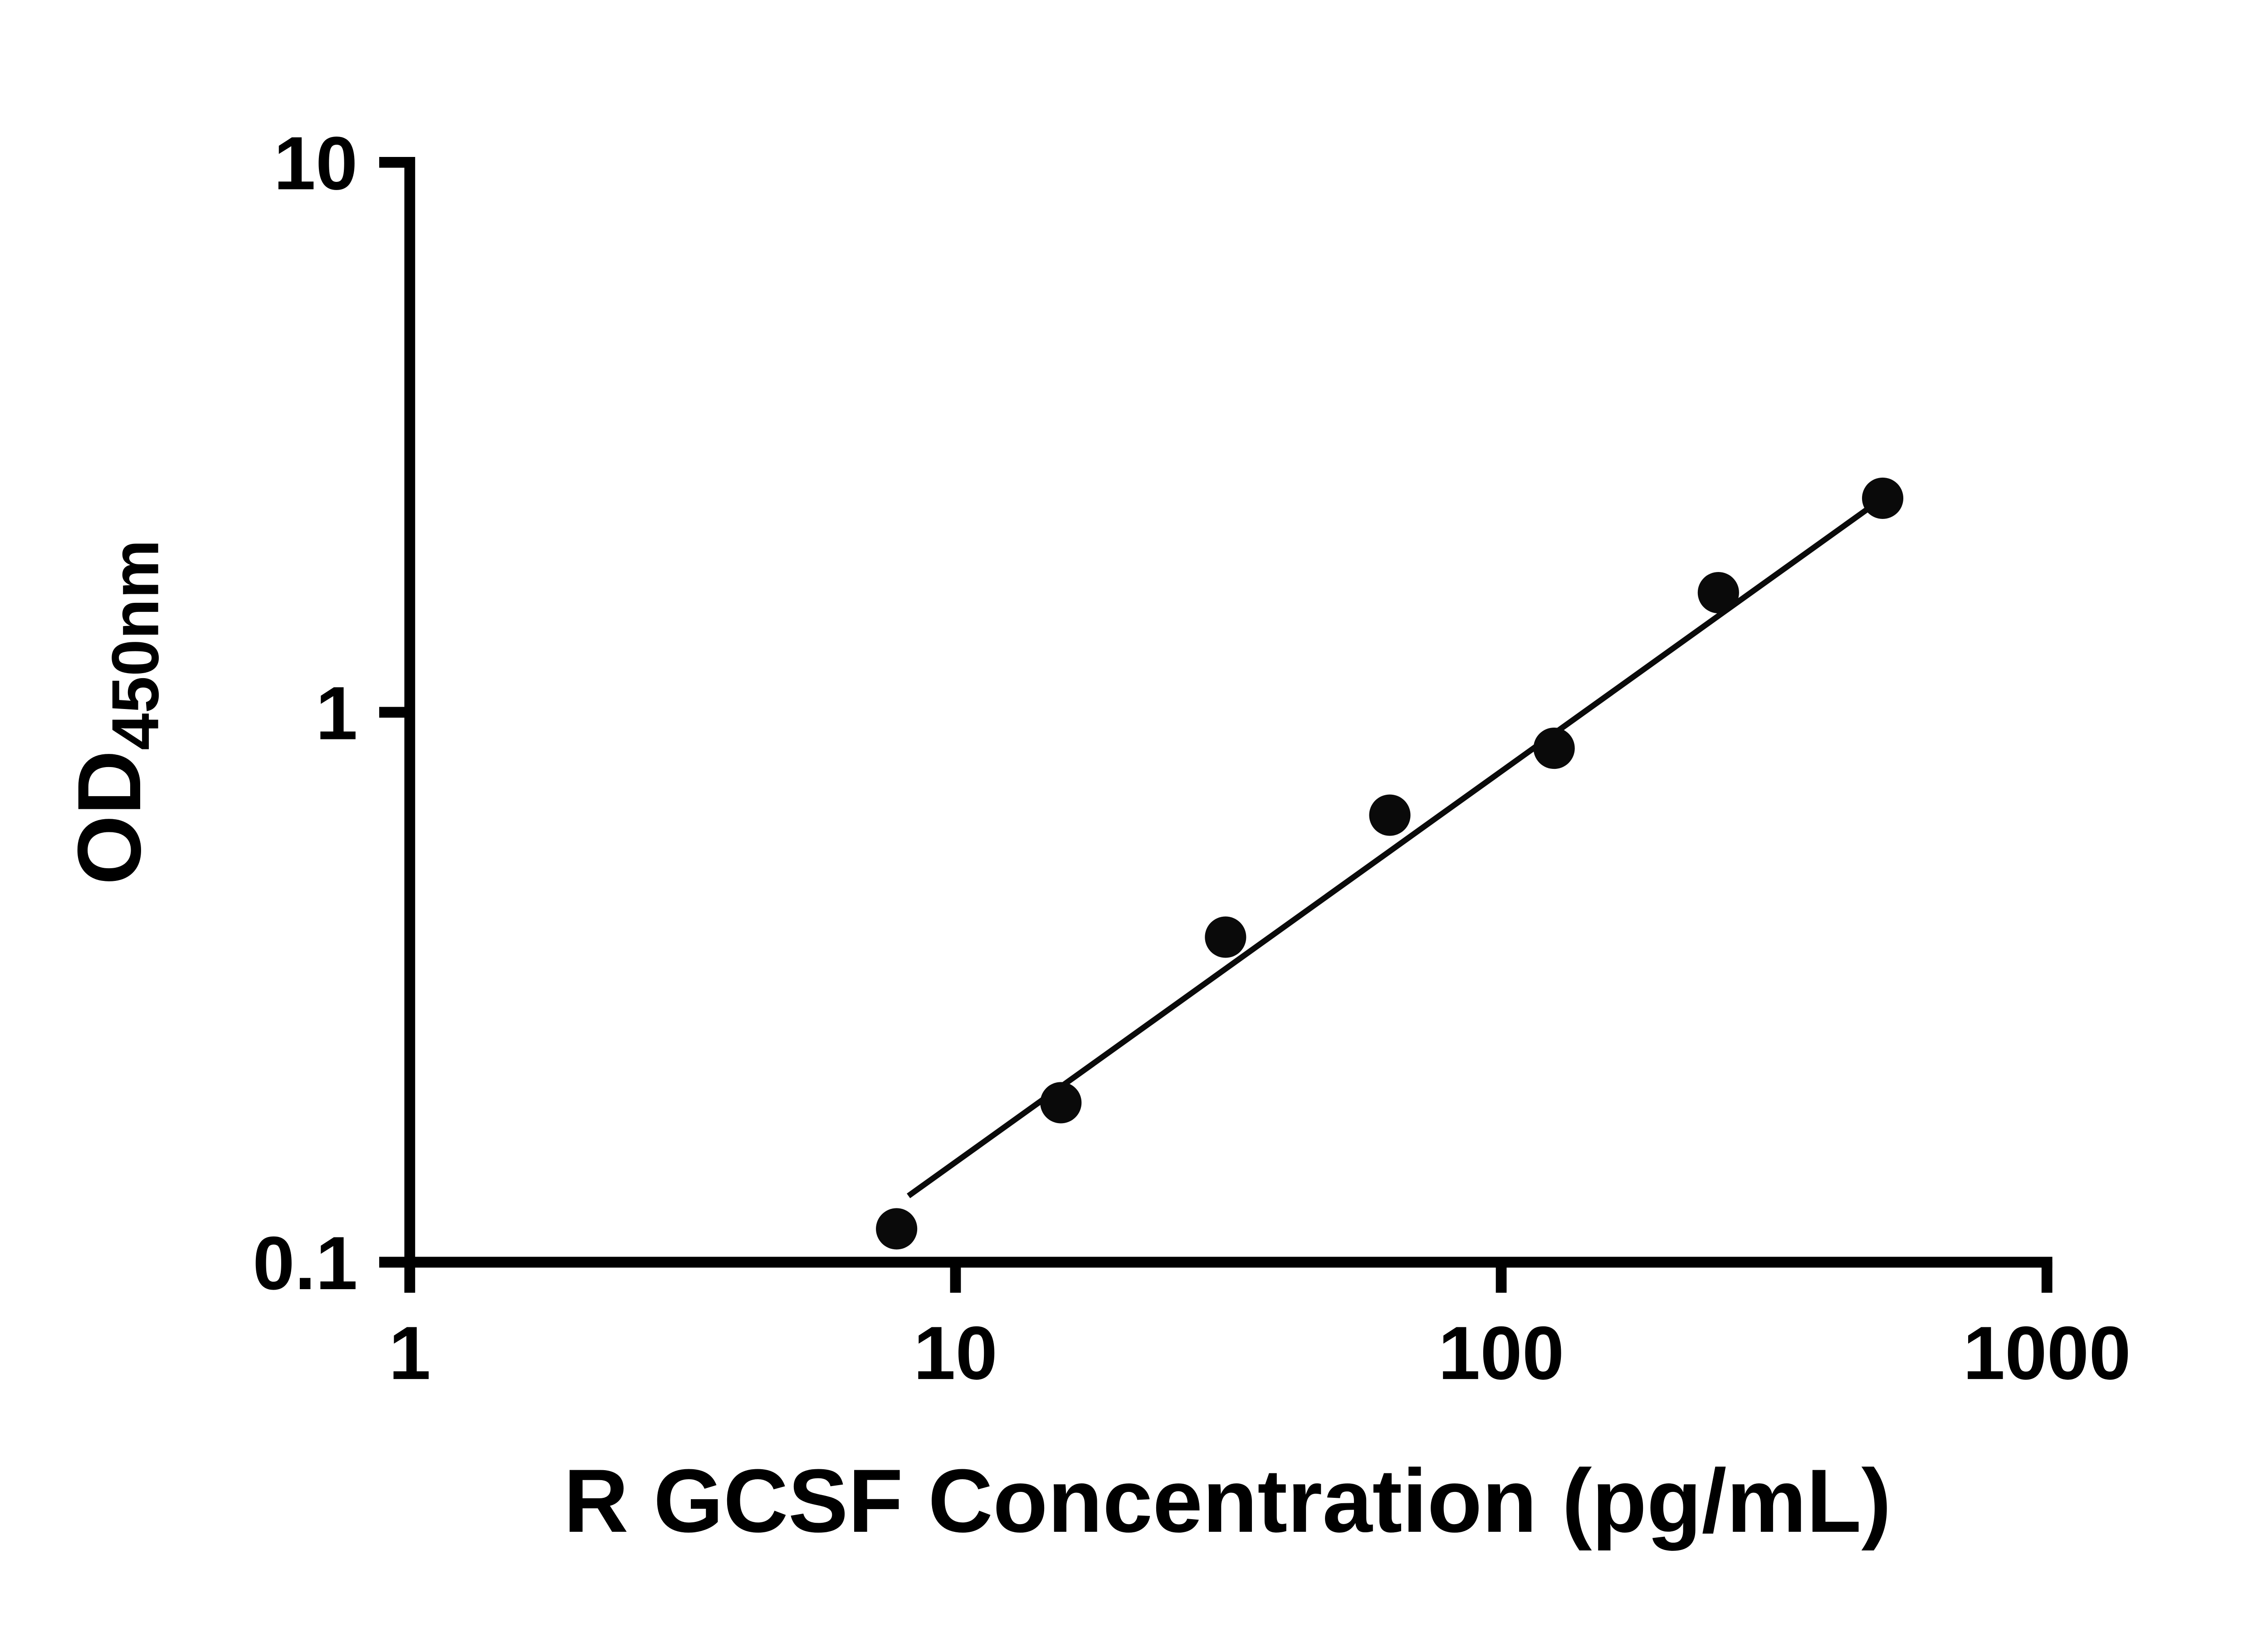 This screenshot has width=2268, height=1633. Describe the element at coordinates (410, 1353) in the screenshot. I see `x-tick-label: 1` at that location.